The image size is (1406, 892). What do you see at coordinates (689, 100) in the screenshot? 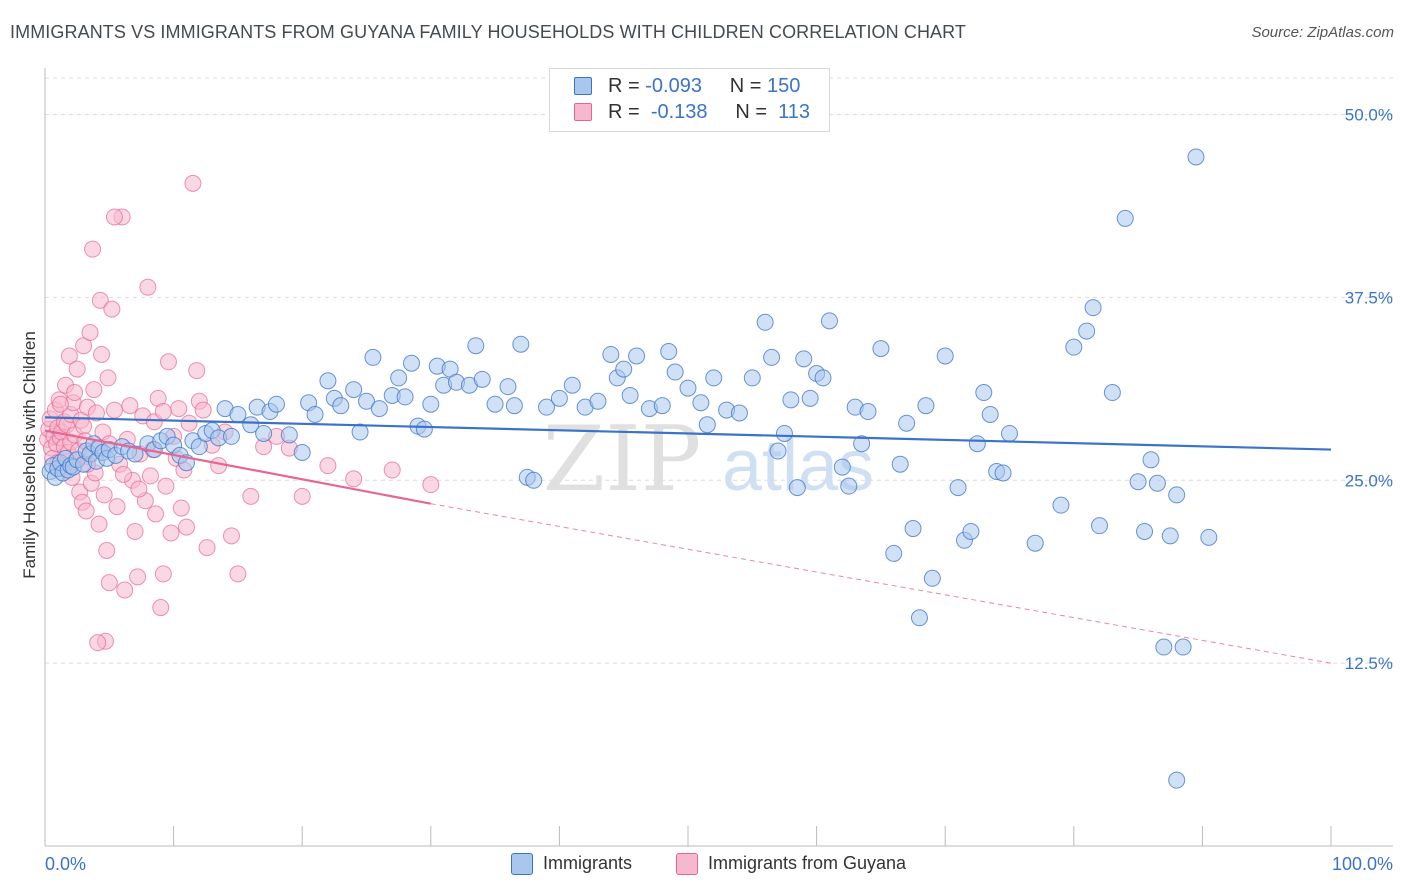
I see `correlation-legend: R = -0.093 N = 150 R = -0.138 N = 113` at bounding box center [689, 100].